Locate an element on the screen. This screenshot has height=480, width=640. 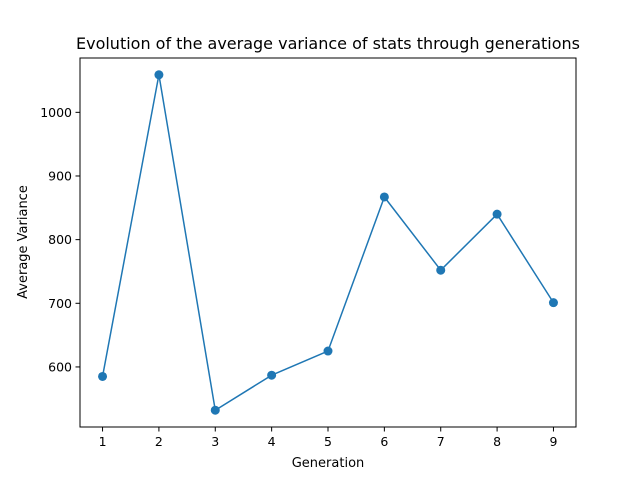
x-tick-label: 8 is located at coordinates (497, 441).